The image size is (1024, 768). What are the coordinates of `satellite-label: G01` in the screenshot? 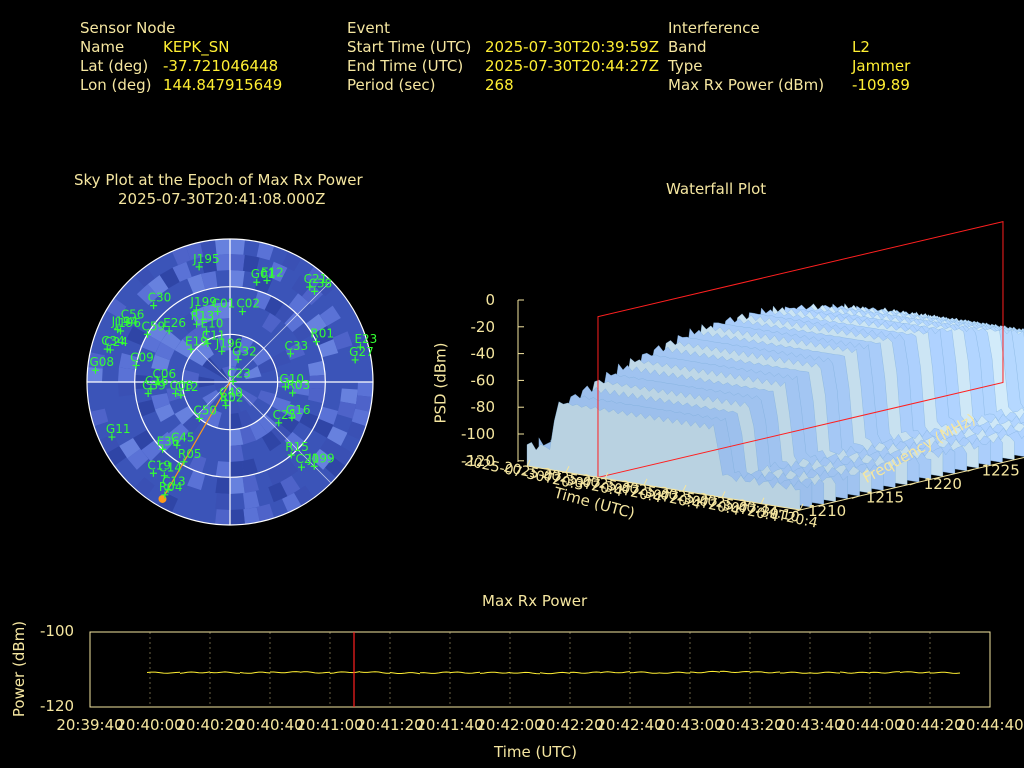 It's located at (263, 274).